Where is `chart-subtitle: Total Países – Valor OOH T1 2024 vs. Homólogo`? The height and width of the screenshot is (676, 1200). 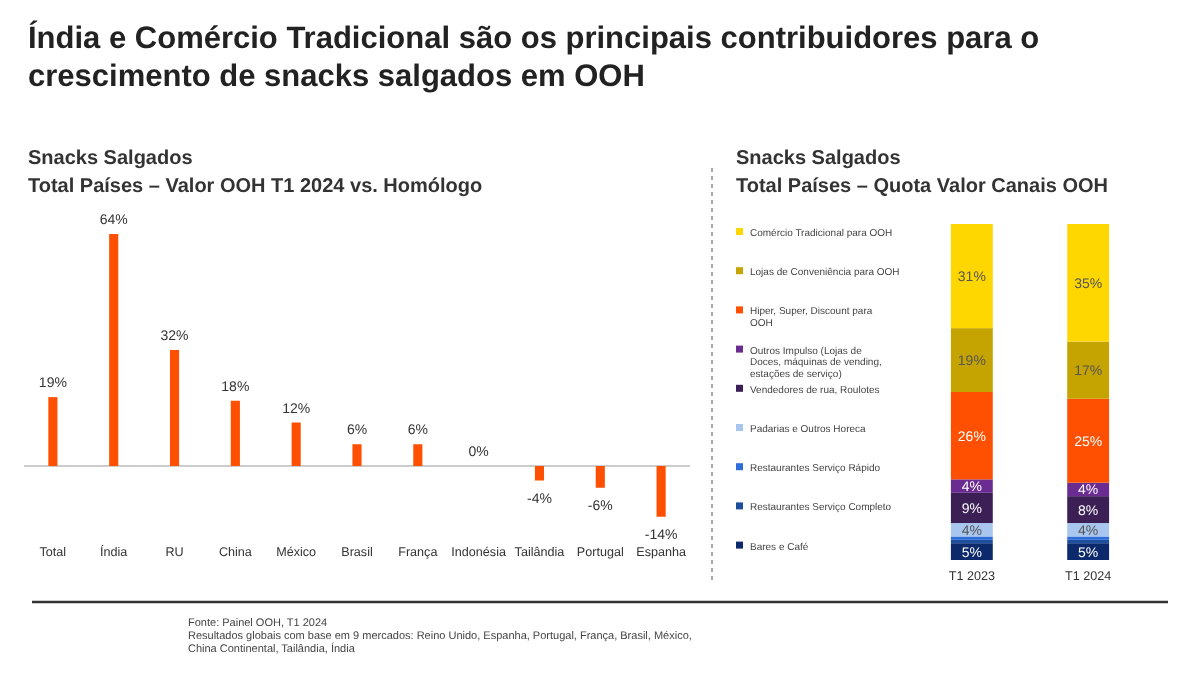 chart-subtitle: Total Países – Valor OOH T1 2024 vs. Homólogo is located at coordinates (255, 187).